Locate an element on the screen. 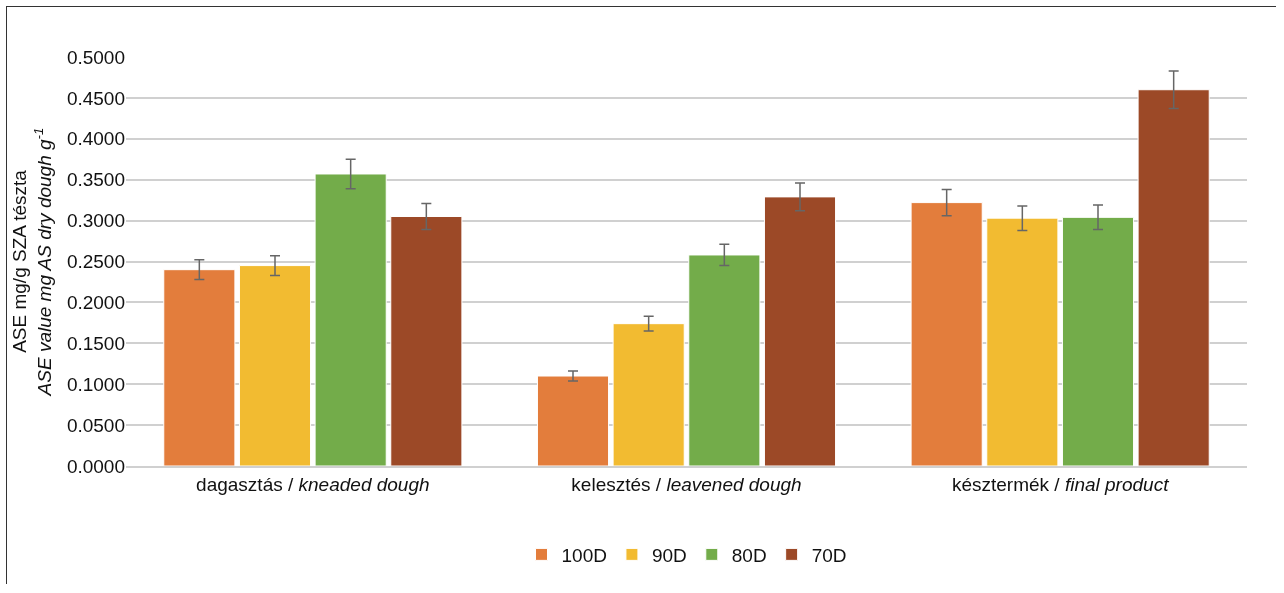  x-tick-label: dagasztás / kneaded dough is located at coordinates (313, 484).